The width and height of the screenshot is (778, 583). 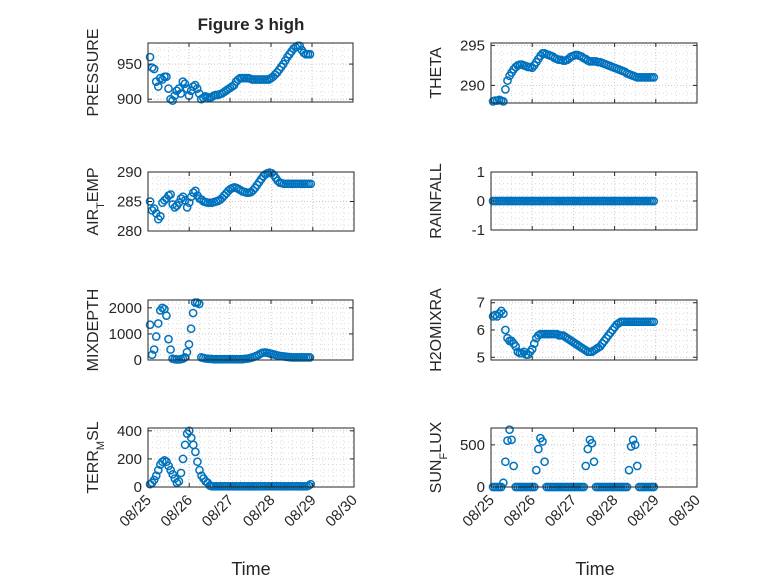 What do you see at coordinates (93, 72) in the screenshot?
I see `y-axis-label-main: PRESSURE` at bounding box center [93, 72].